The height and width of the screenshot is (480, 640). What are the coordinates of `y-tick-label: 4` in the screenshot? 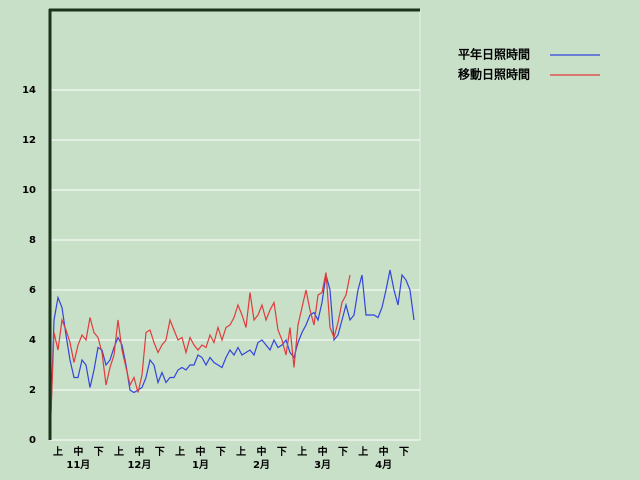 It's located at (32, 340).